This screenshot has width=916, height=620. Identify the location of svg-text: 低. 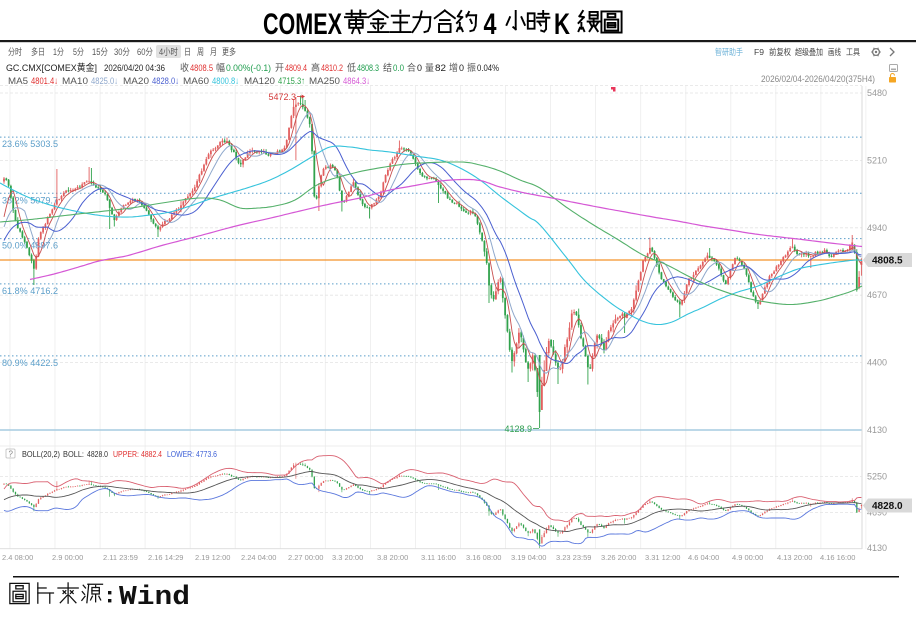
(351, 68).